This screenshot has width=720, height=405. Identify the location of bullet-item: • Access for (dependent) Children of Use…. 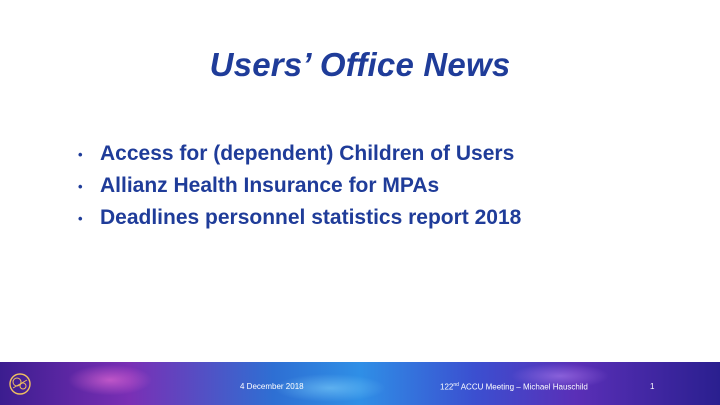
(299, 154).